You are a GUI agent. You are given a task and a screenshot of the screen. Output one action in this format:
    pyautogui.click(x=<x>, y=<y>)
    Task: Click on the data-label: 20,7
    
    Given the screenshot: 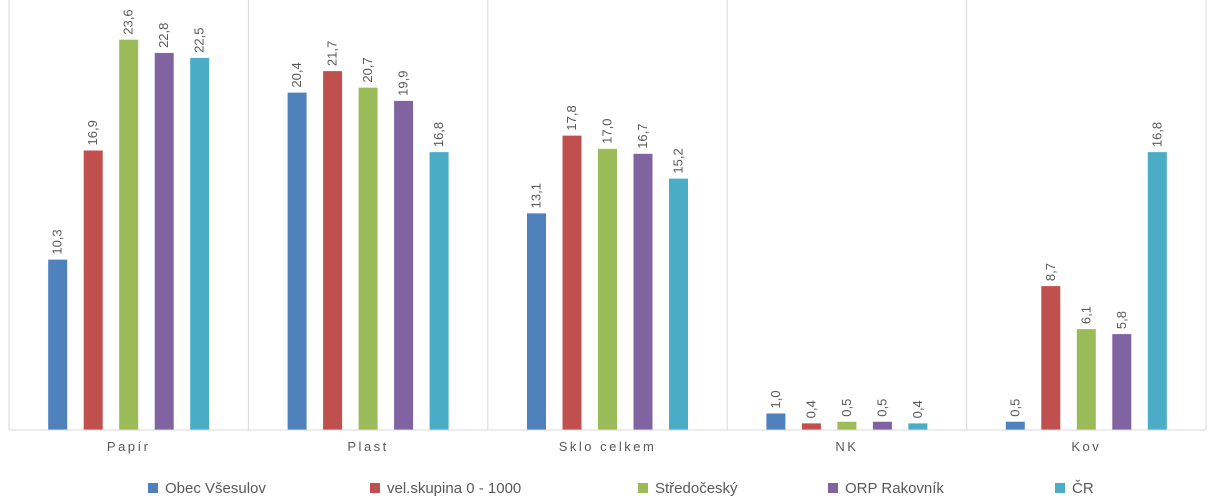 What is the action you would take?
    pyautogui.click(x=367, y=69)
    